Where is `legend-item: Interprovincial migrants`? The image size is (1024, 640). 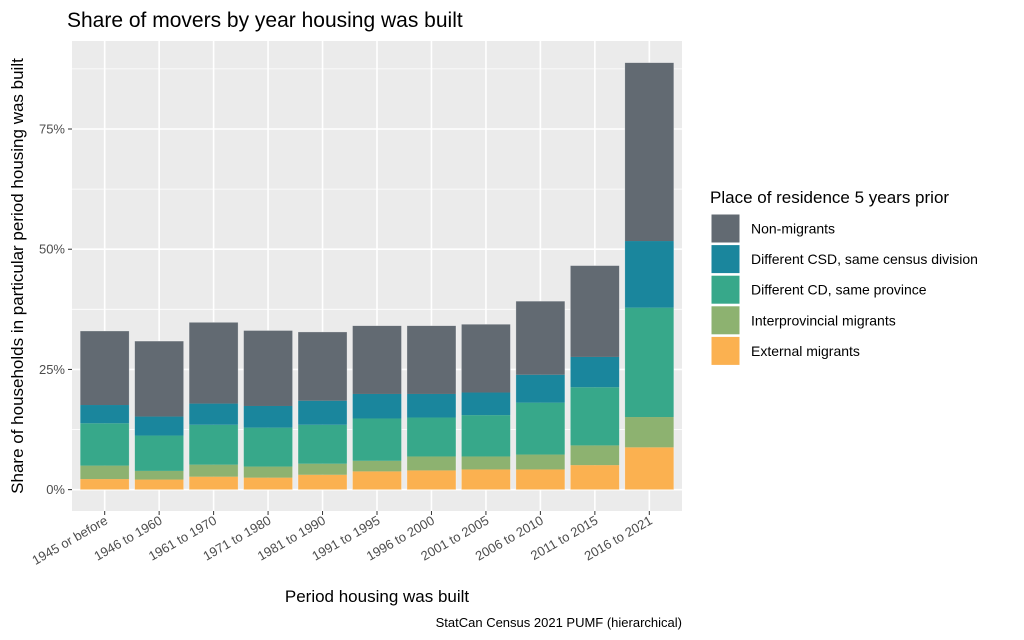
legend-item: Interprovincial migrants is located at coordinates (803, 320).